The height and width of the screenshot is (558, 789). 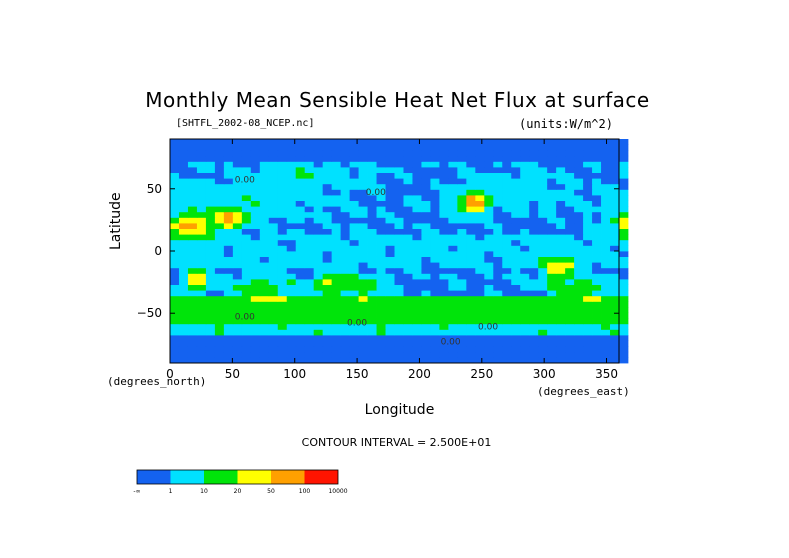 I want to click on contour-value-label: 0.00, so click(x=451, y=342).